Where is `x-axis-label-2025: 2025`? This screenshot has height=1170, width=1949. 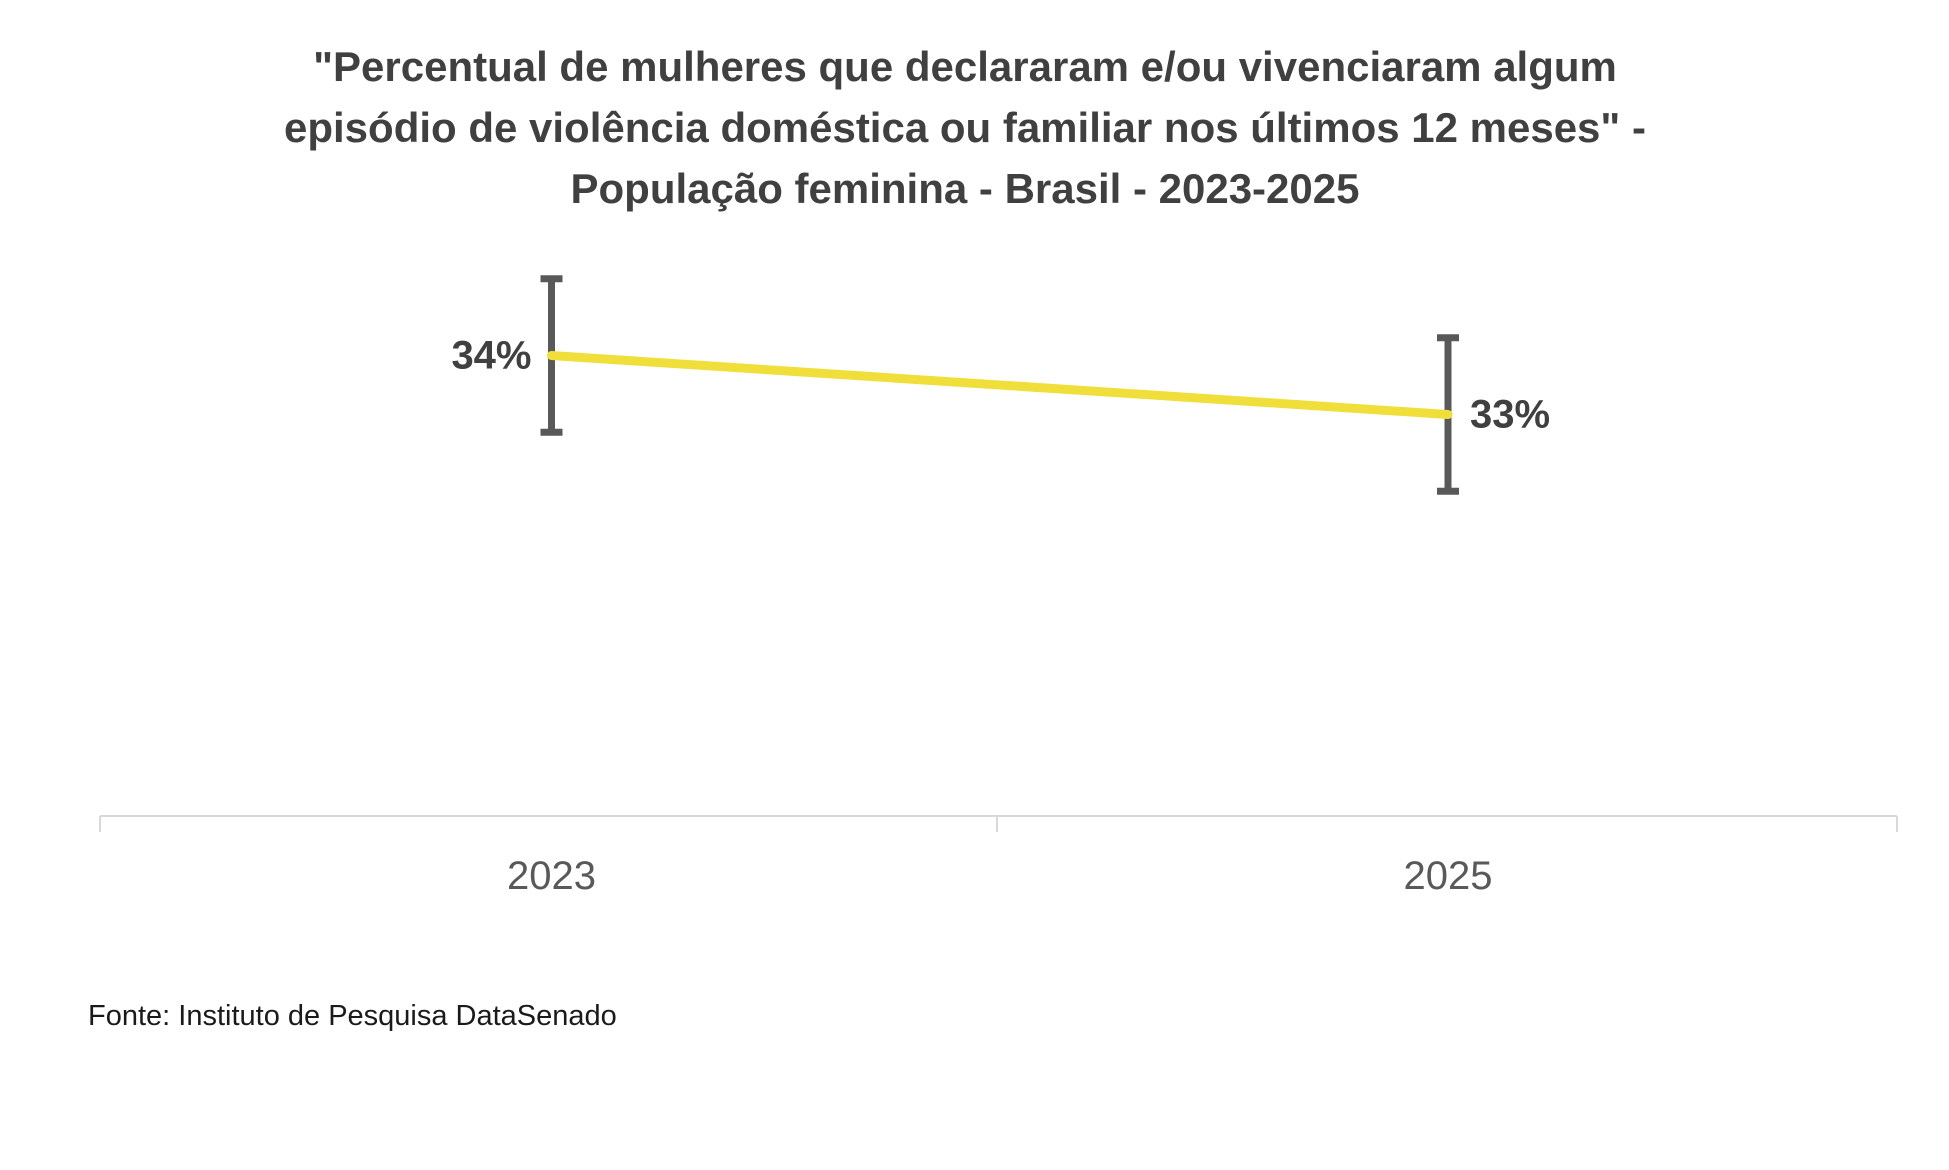
x-axis-label-2025: 2025 is located at coordinates (1448, 876).